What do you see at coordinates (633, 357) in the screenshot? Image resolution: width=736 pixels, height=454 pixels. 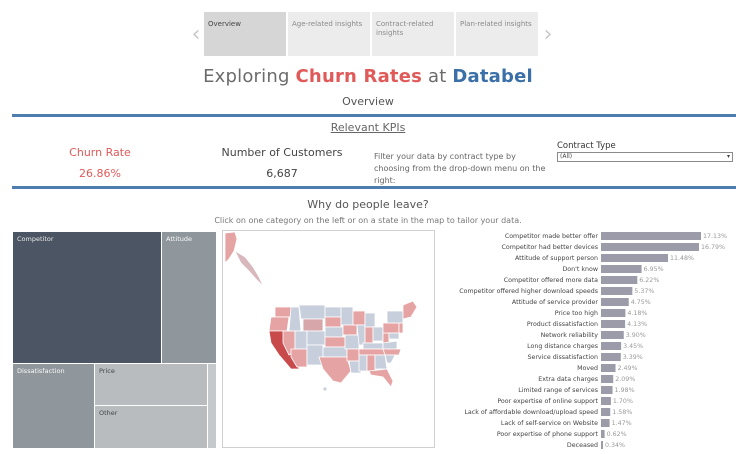 I see `bar-value-label: 3.39%` at bounding box center [633, 357].